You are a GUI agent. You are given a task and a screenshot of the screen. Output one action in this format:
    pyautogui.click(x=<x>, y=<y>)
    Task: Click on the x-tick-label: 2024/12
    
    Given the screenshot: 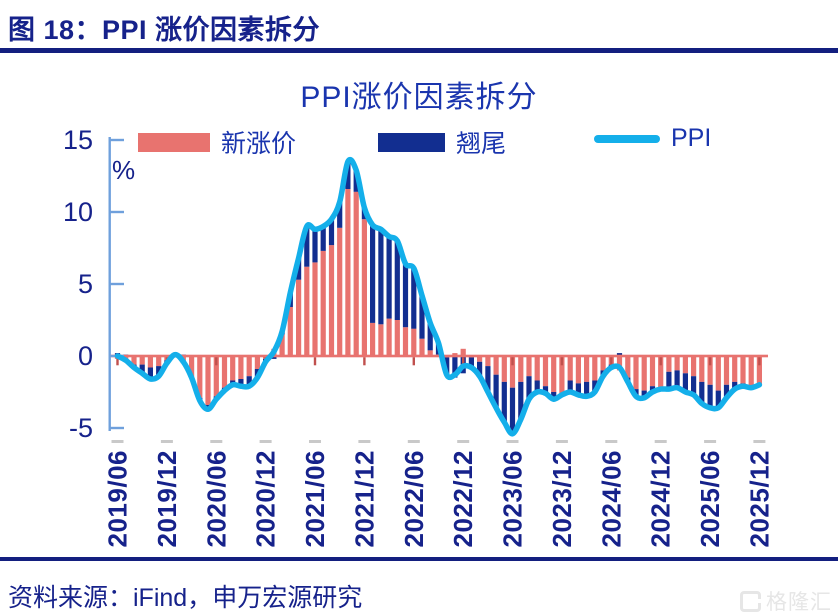 What is the action you would take?
    pyautogui.click(x=661, y=498)
    